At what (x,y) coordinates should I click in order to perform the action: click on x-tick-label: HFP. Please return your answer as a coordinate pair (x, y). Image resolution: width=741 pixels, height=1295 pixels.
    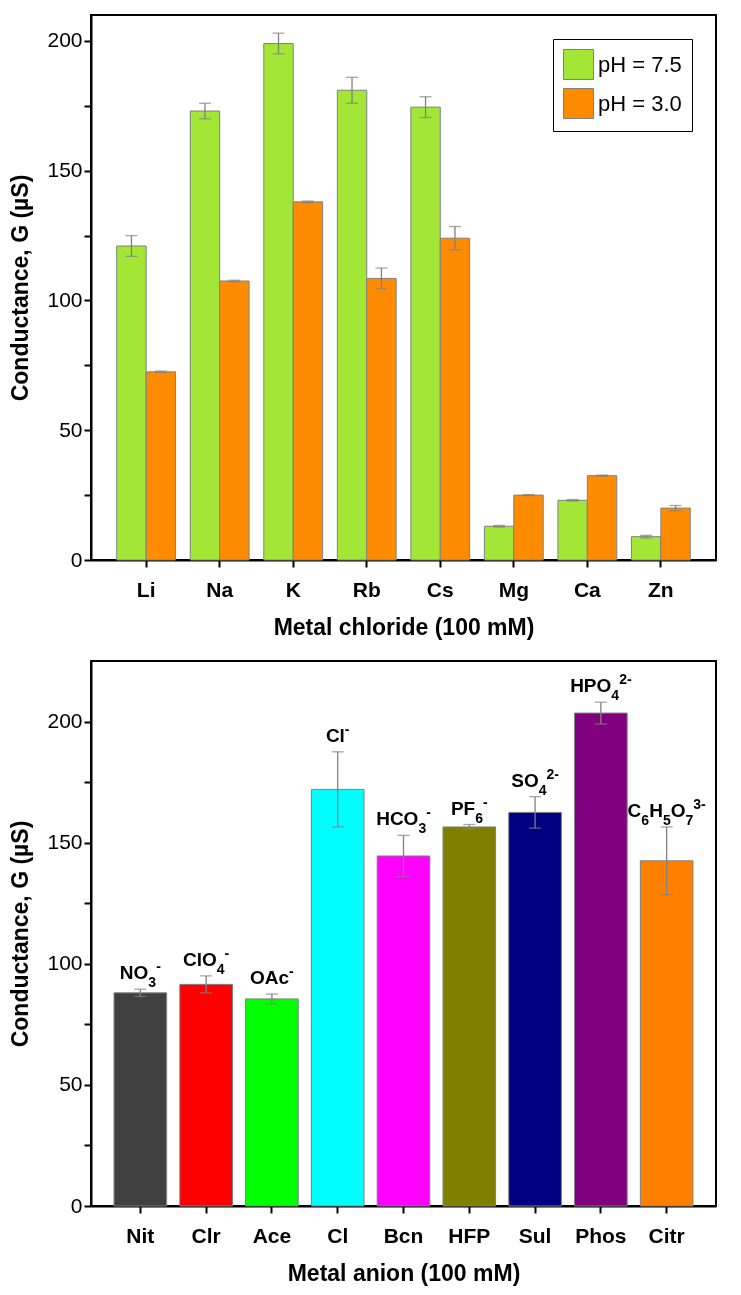
    Looking at the image, I should click on (469, 1235).